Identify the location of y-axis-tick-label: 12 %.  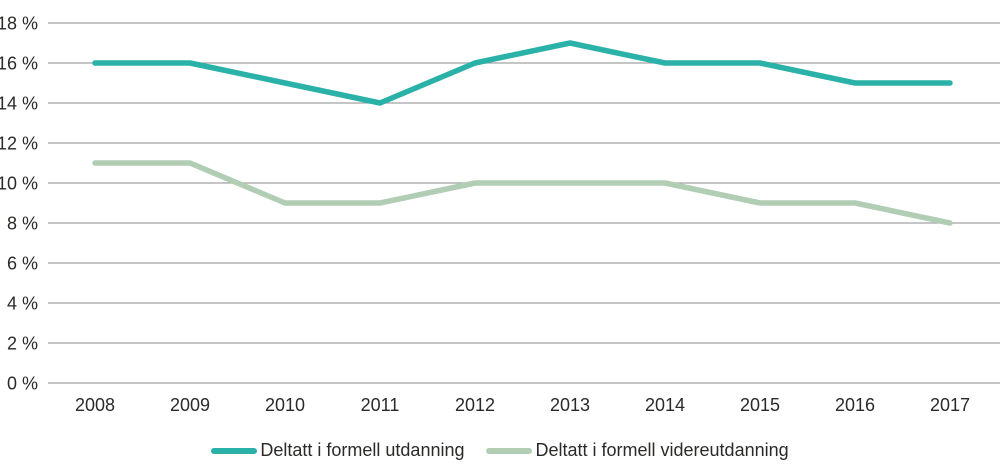
(19, 144).